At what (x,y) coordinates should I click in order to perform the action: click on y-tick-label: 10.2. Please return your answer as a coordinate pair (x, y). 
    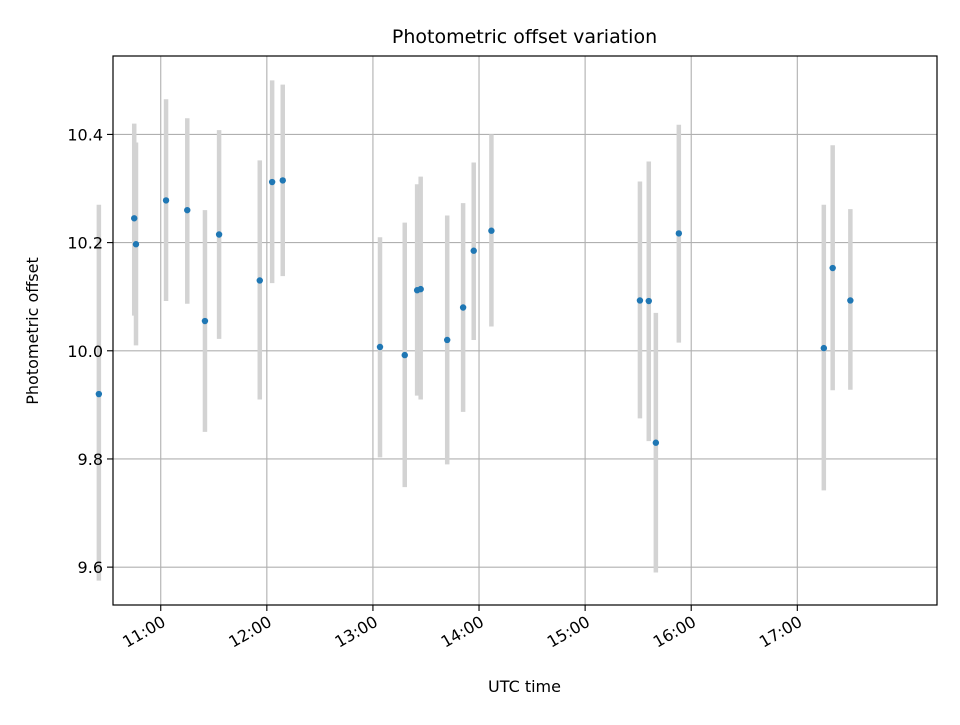
    Looking at the image, I should click on (85, 243).